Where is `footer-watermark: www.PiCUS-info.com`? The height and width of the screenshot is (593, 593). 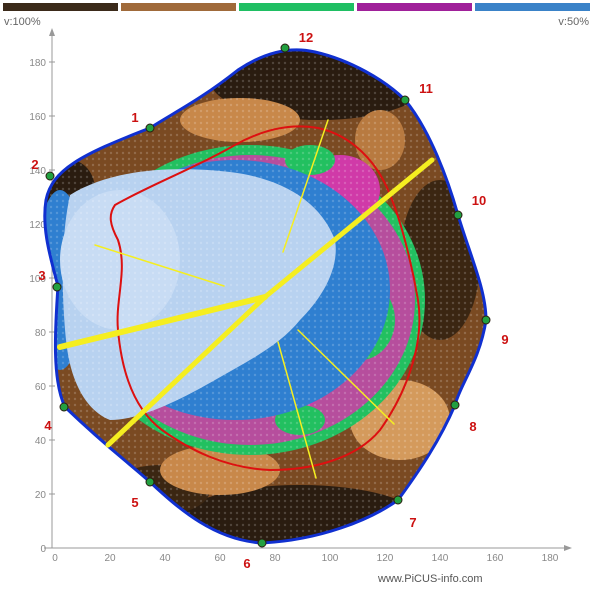
footer-watermark: www.PiCUS-info.com is located at coordinates (430, 579).